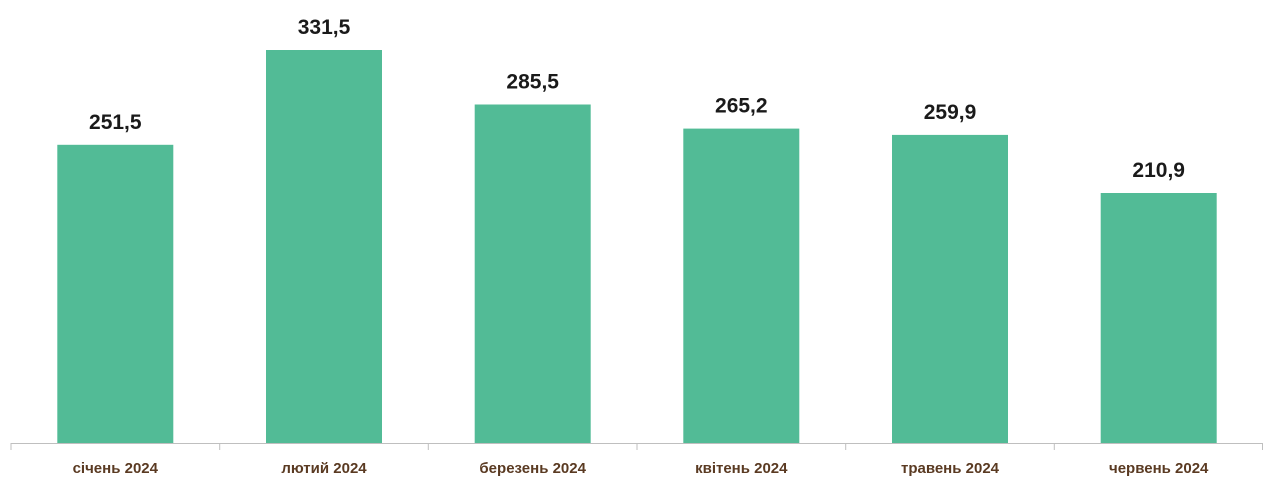 The width and height of the screenshot is (1263, 482). Describe the element at coordinates (115, 122) in the screenshot. I see `bar-value-label: 251,5` at that location.